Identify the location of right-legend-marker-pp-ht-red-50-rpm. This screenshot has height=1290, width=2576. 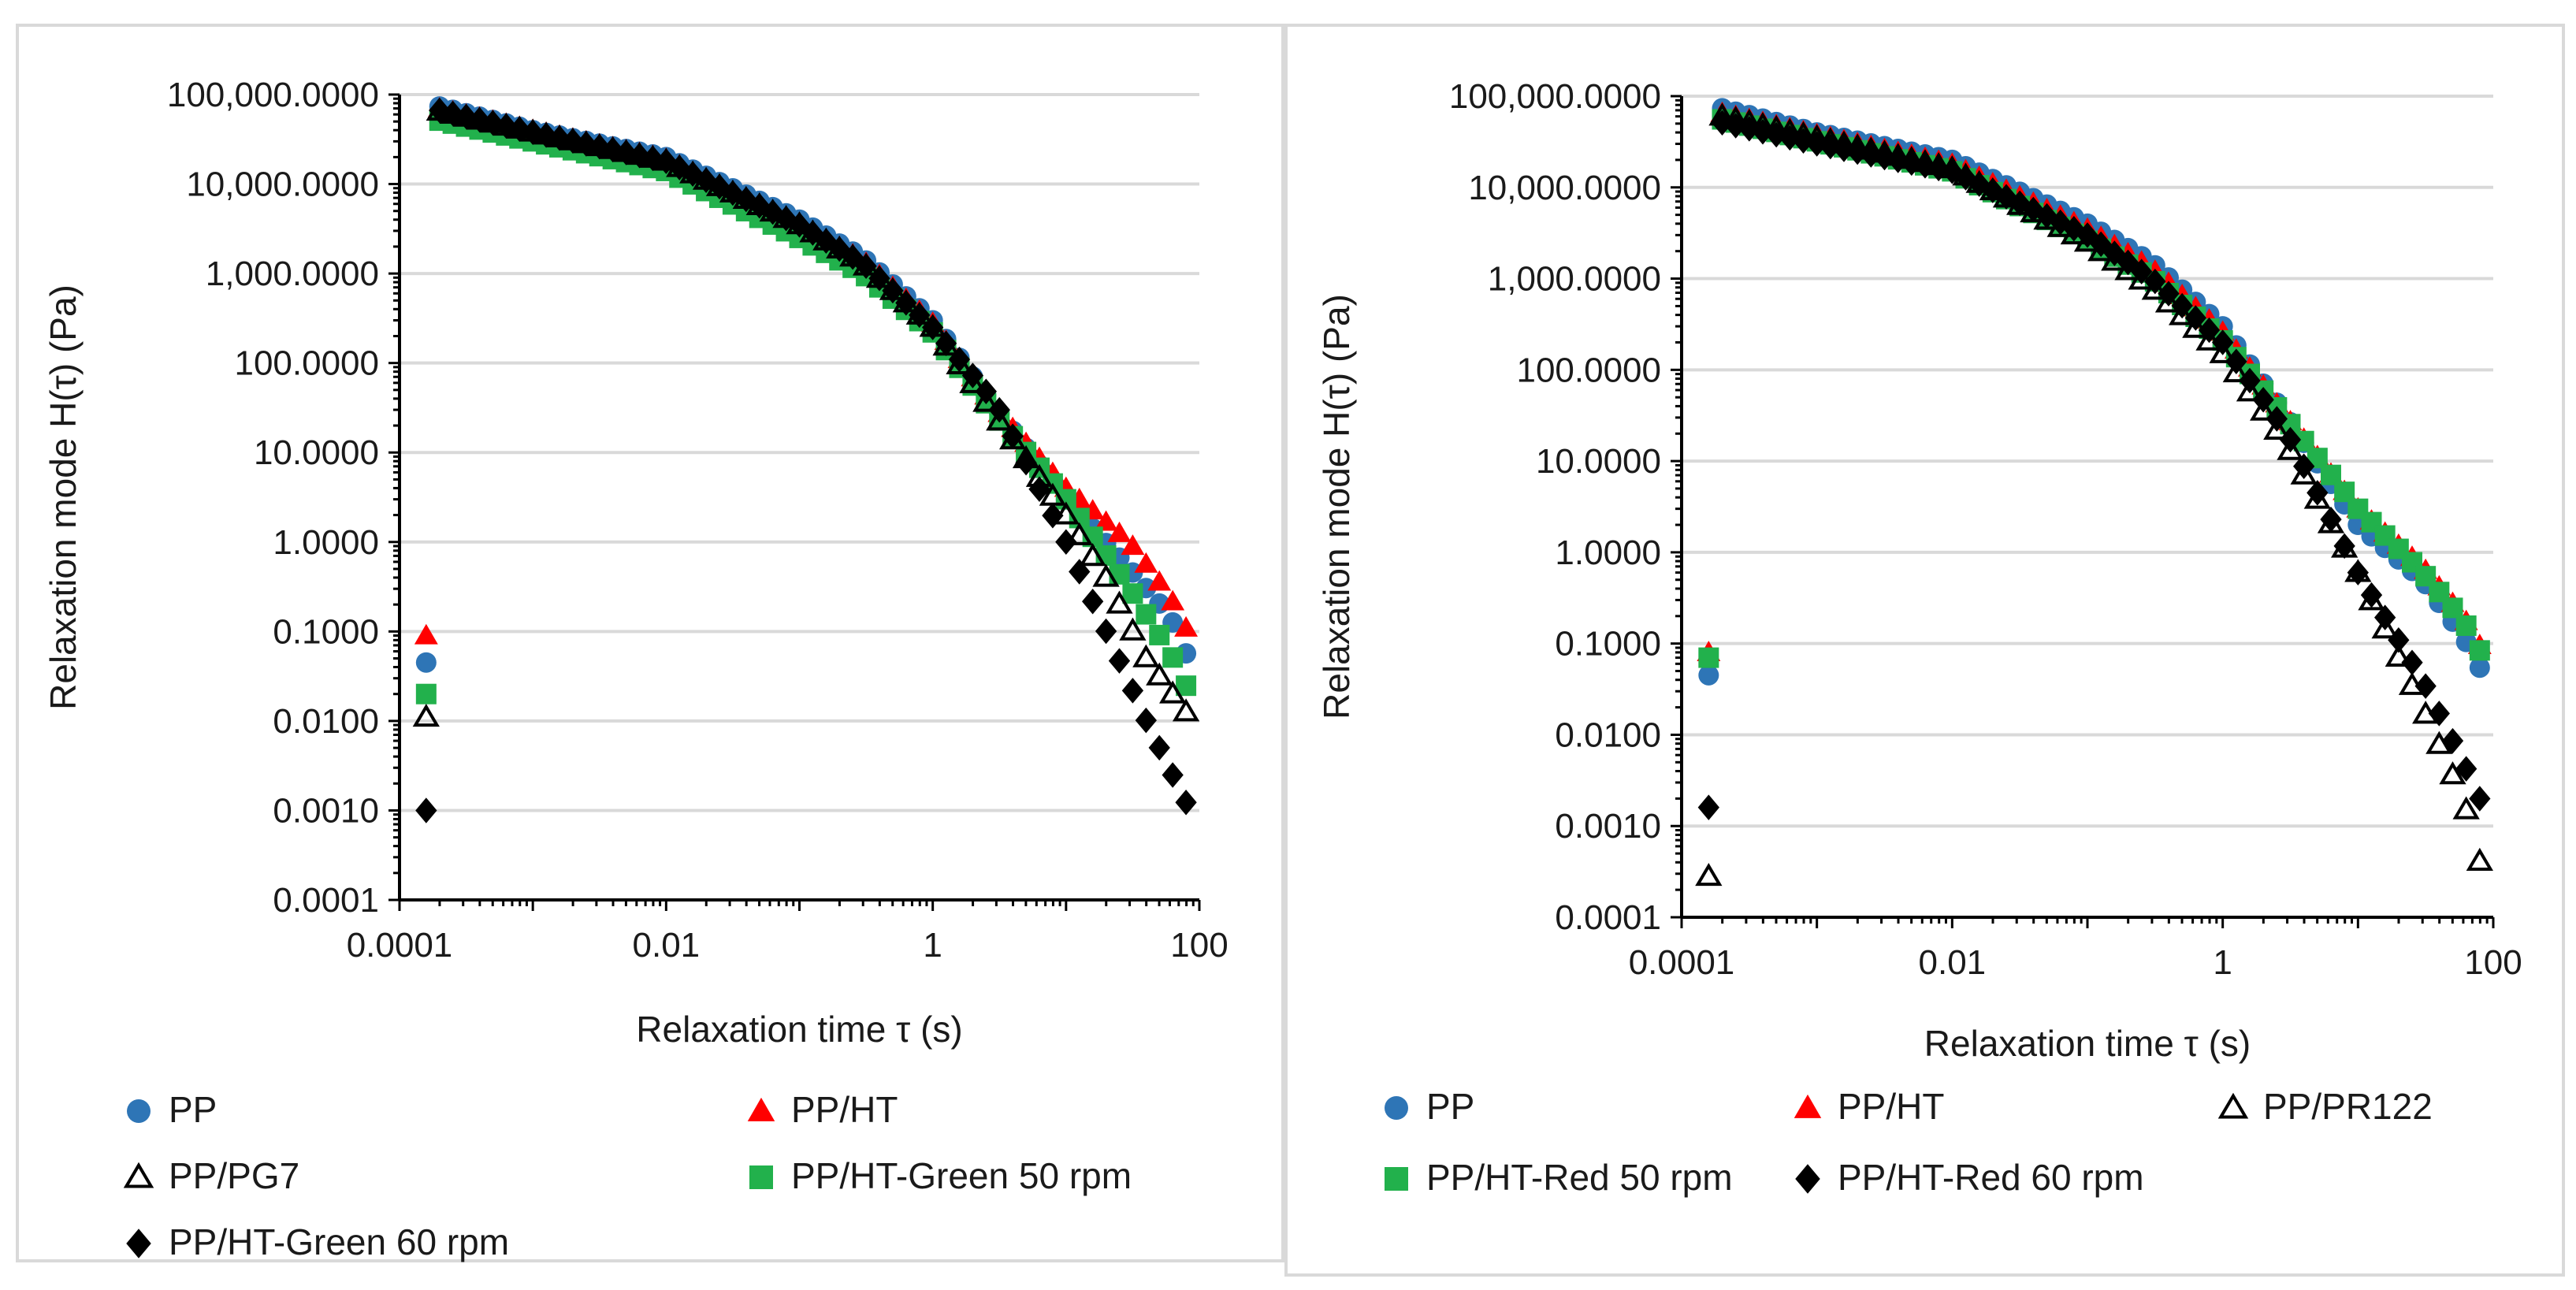
(1396, 1179).